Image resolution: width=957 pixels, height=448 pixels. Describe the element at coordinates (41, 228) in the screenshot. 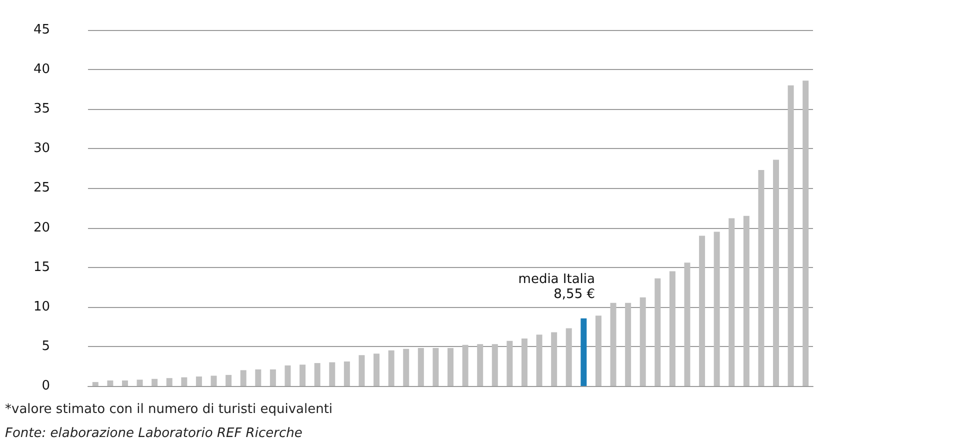

I see `y-tick-label: 20` at that location.